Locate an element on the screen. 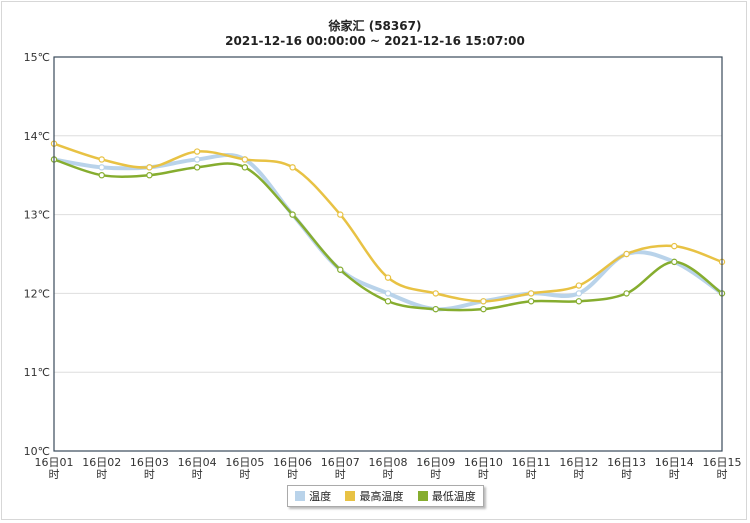 Image resolution: width=750 pixels, height=523 pixels. legend-item: 温度 is located at coordinates (313, 496).